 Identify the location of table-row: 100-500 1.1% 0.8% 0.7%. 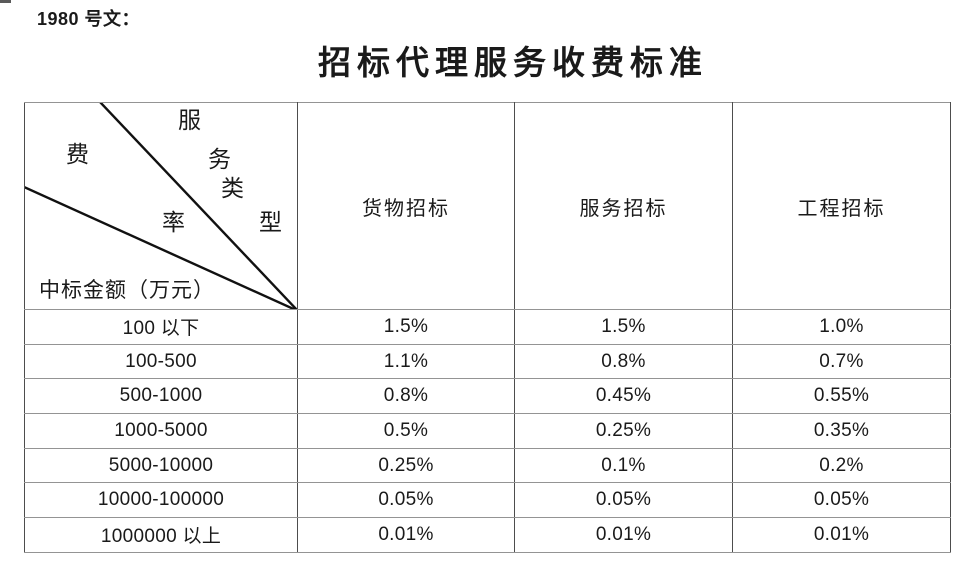
(487, 361).